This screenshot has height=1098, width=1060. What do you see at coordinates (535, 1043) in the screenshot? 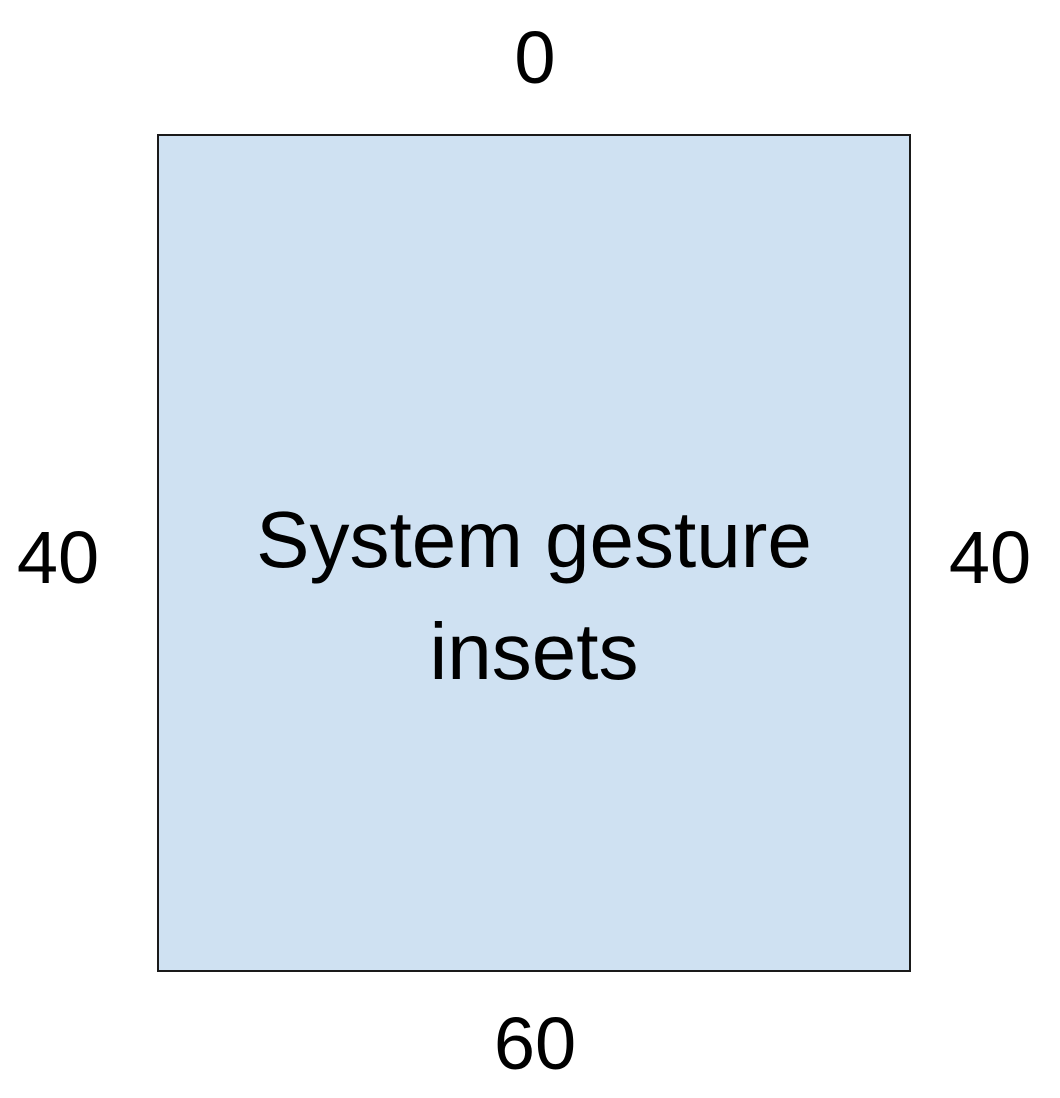
I see `bottom-inset-value: 60` at bounding box center [535, 1043].